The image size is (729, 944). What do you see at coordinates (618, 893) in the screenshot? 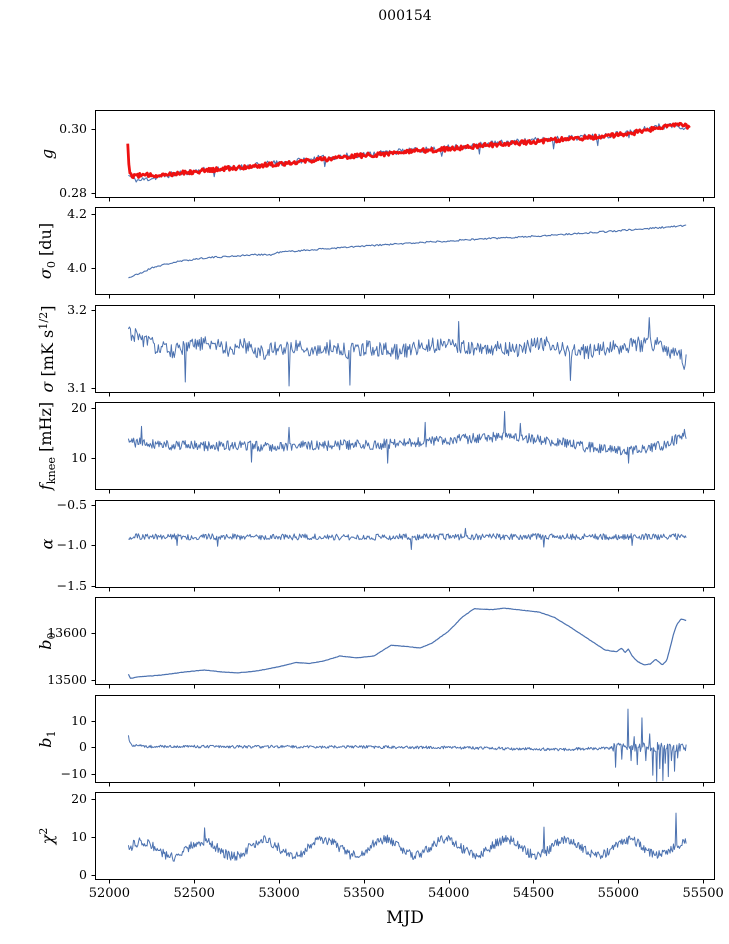
I see `x-tick-label: 55000` at bounding box center [618, 893].